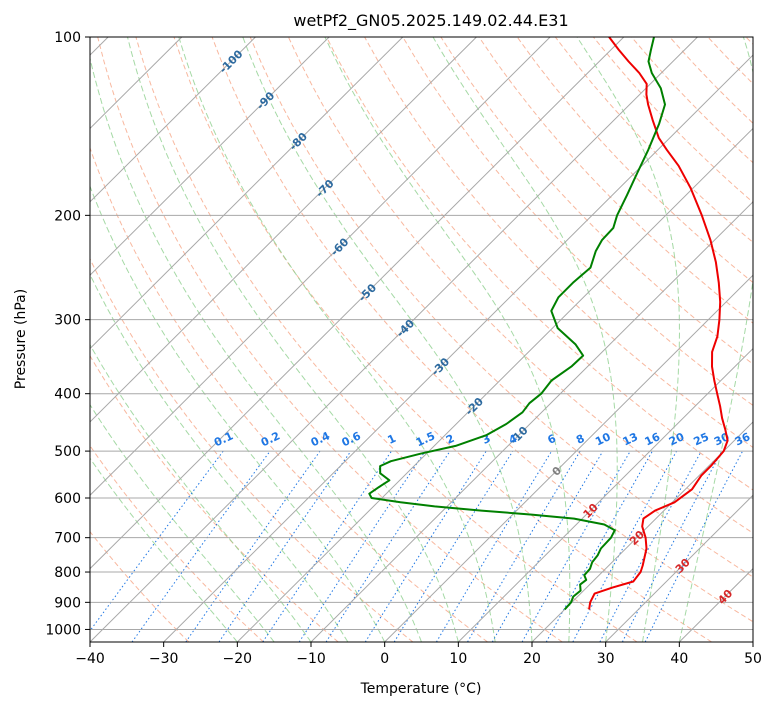  Describe the element at coordinates (653, 439) in the screenshot. I see `mixing-ratio-label: 16` at that location.